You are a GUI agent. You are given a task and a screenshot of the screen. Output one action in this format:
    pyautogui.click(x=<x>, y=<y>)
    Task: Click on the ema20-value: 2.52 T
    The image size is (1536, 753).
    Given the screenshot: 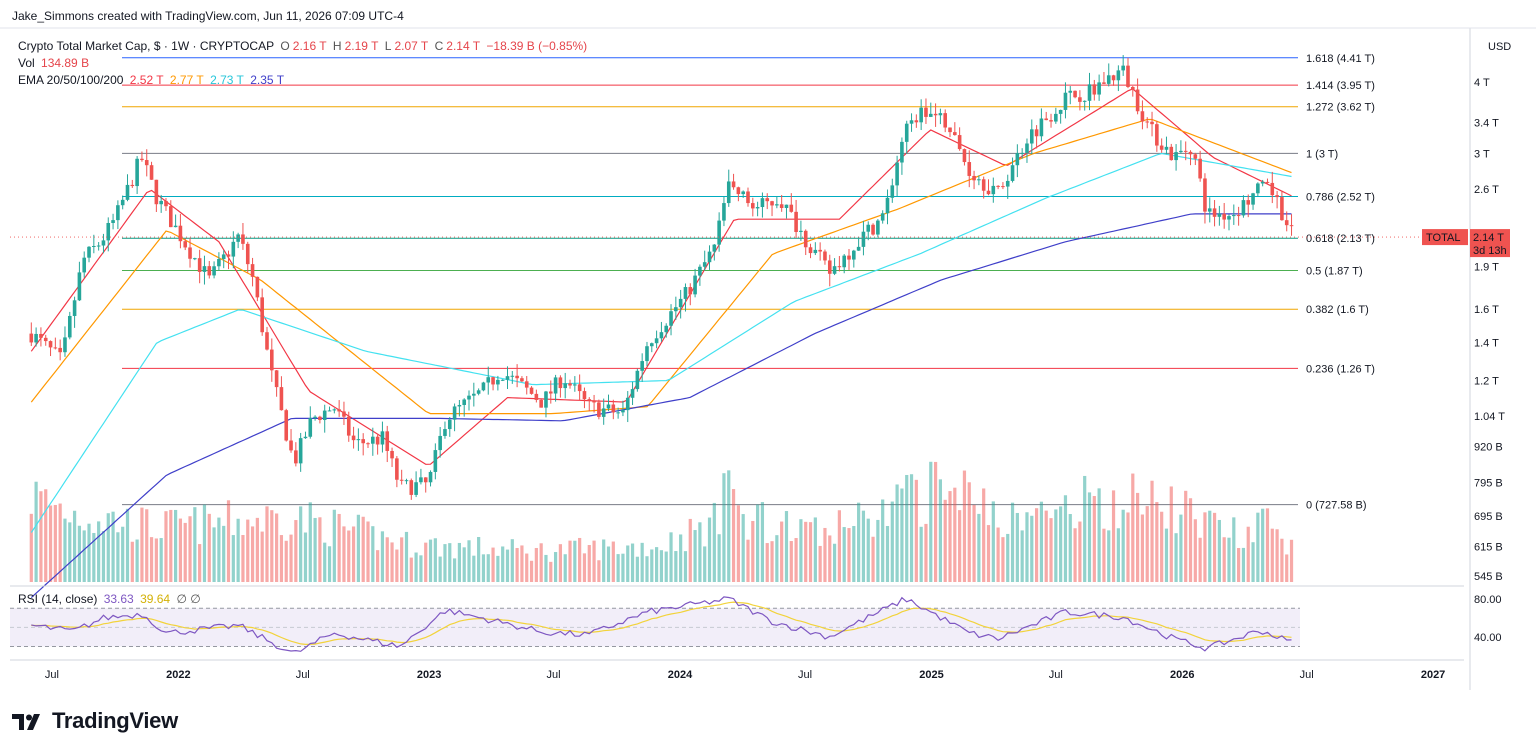 What is the action you would take?
    pyautogui.click(x=146, y=80)
    